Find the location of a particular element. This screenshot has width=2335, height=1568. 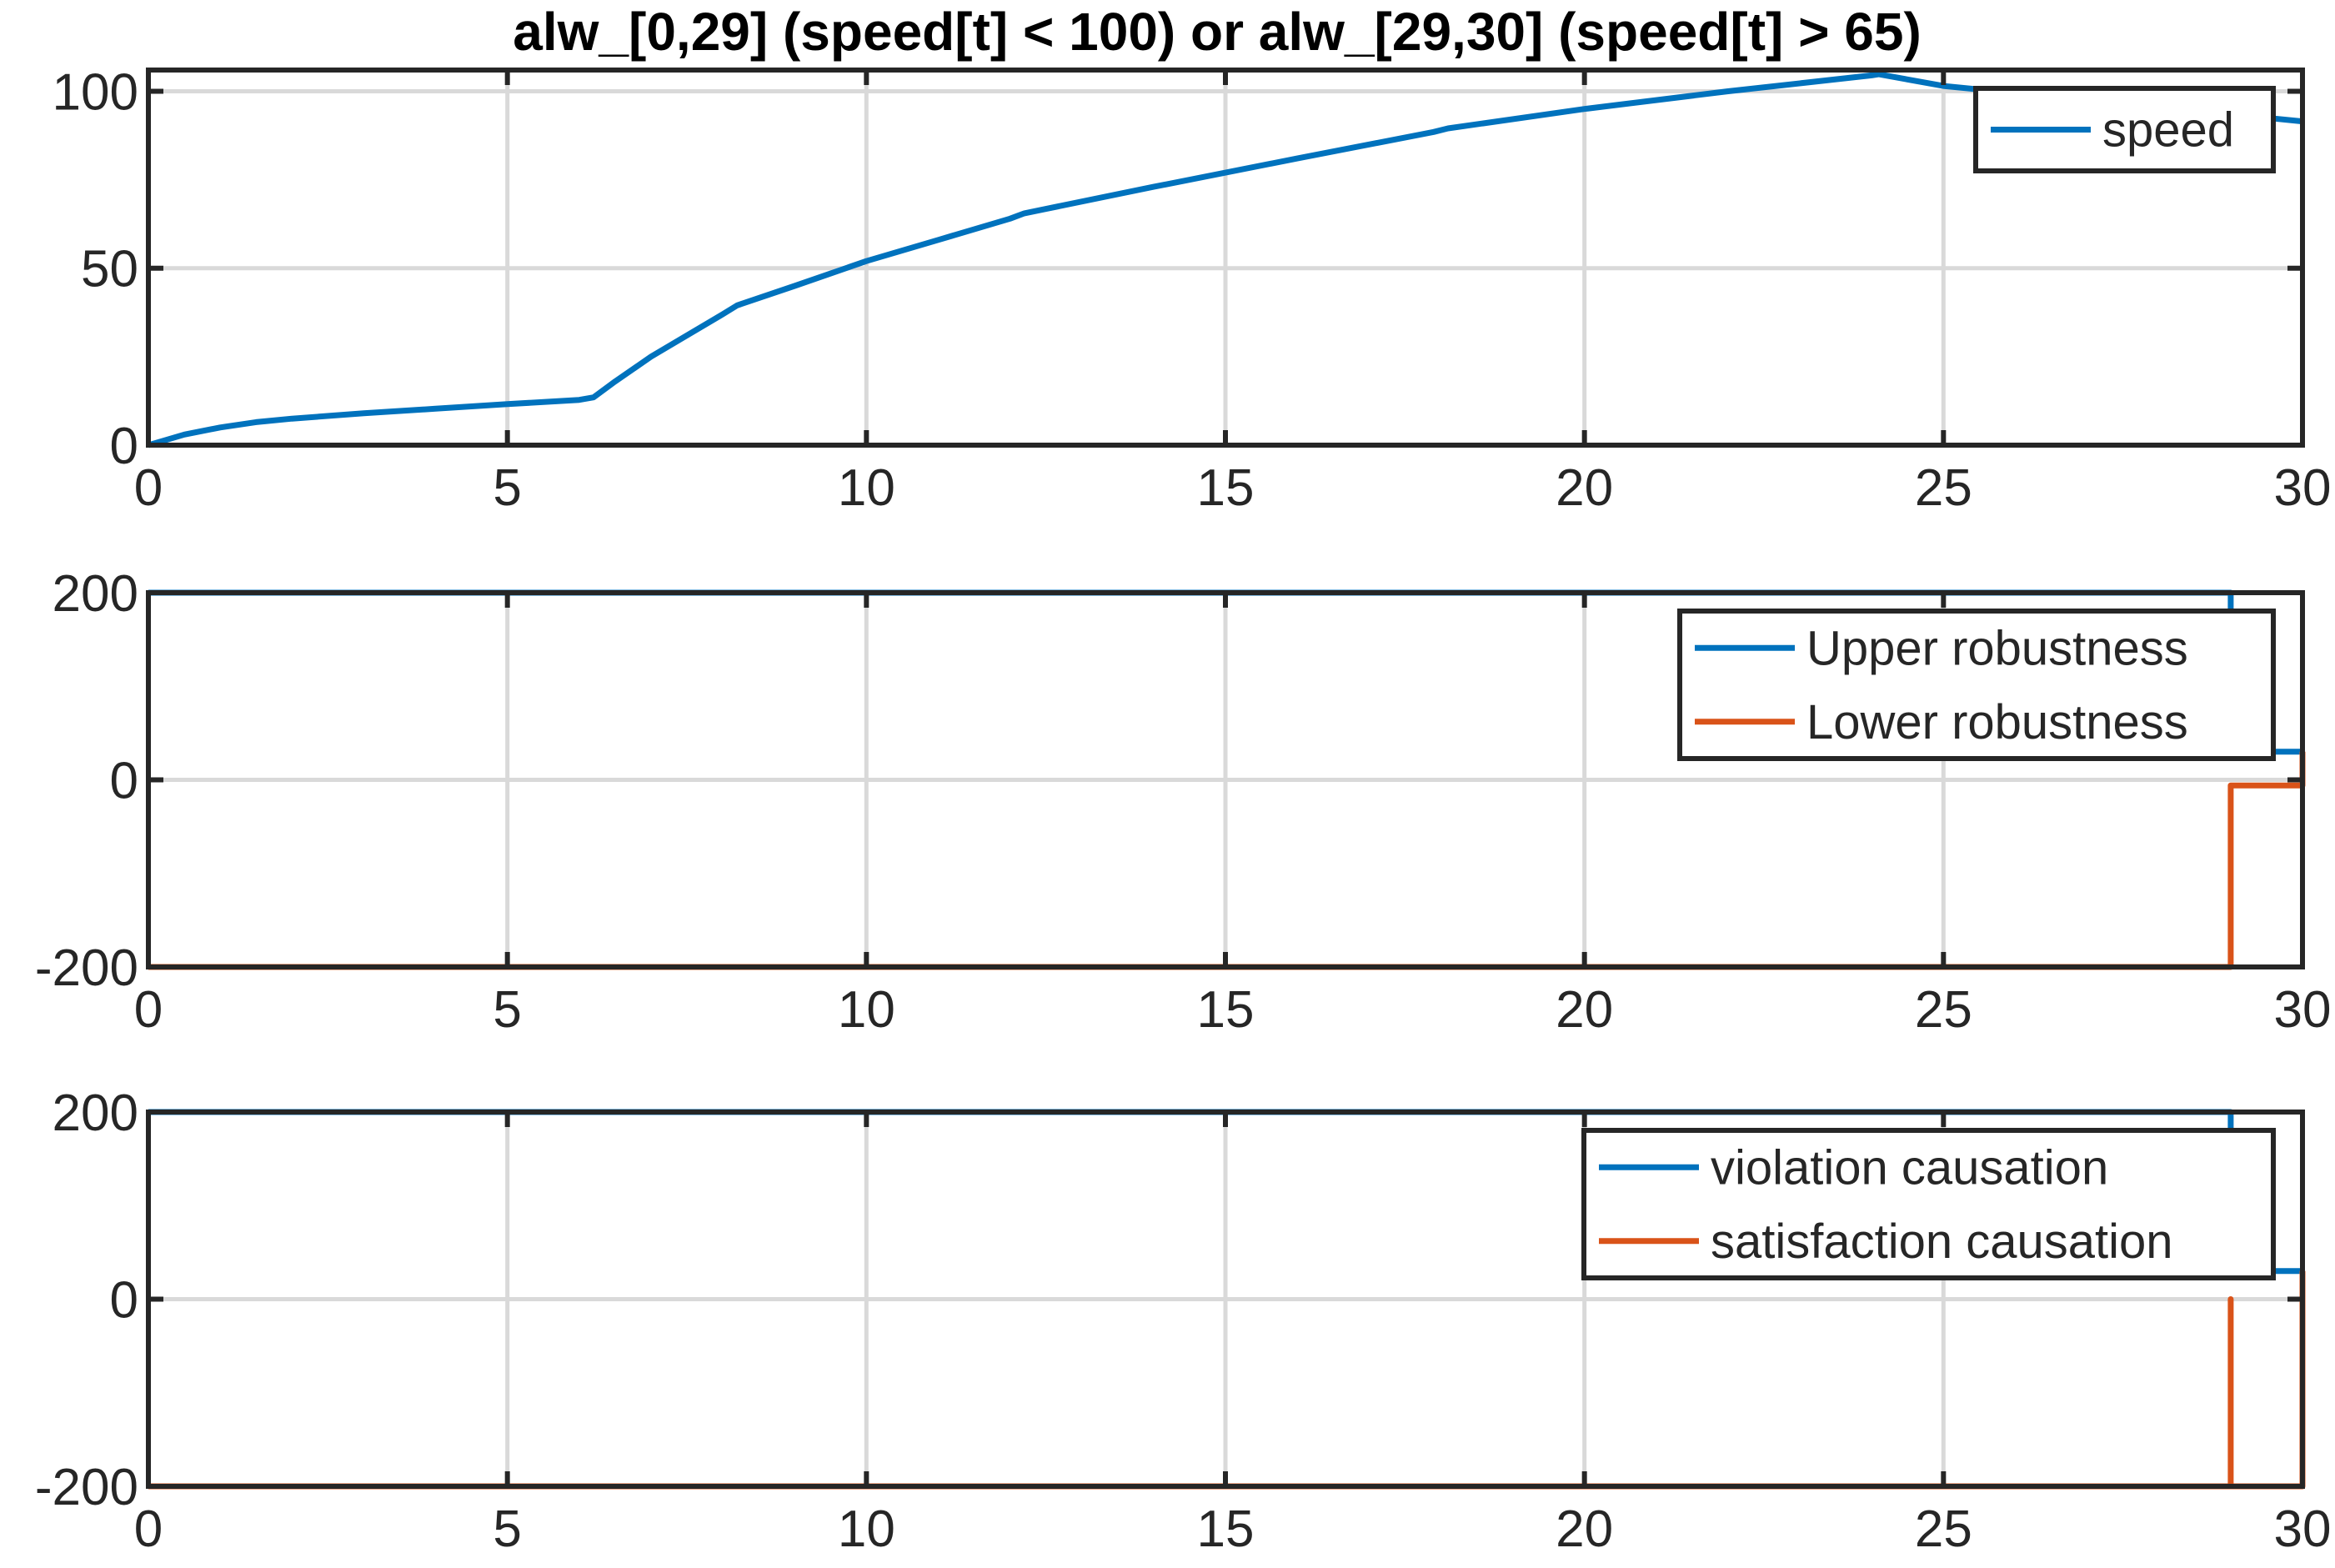

y-tick-label: 50 is located at coordinates (109, 269).